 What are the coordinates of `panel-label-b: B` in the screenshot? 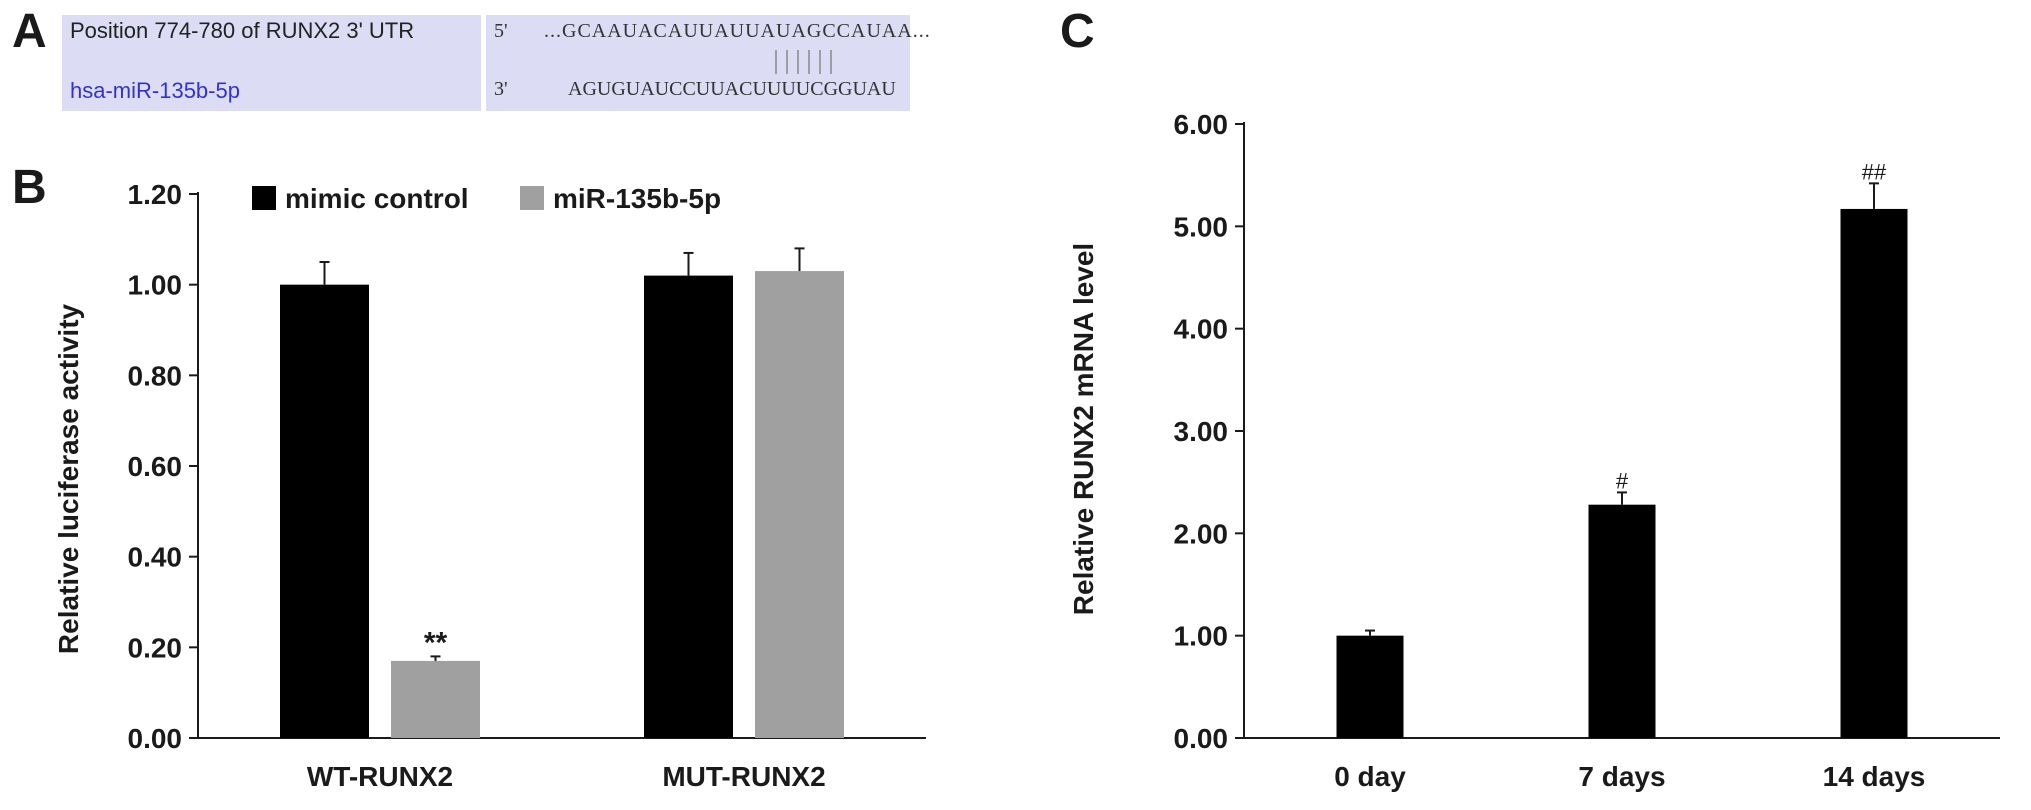 It's located at (29, 187).